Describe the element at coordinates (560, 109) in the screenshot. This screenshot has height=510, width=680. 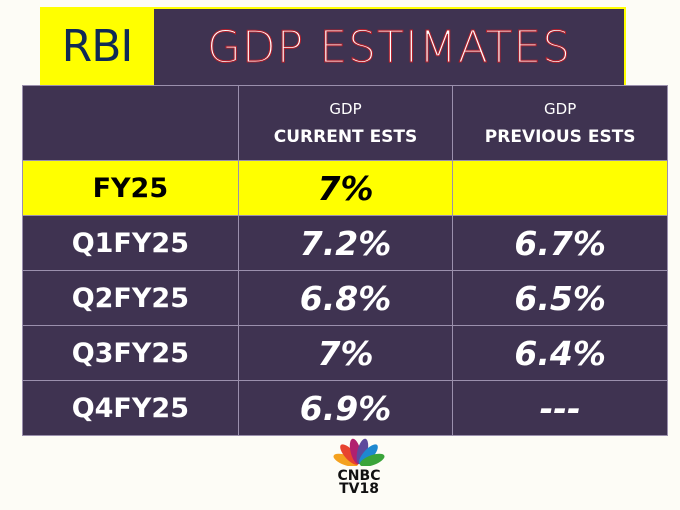
I see `header-previous-top: GDP` at that location.